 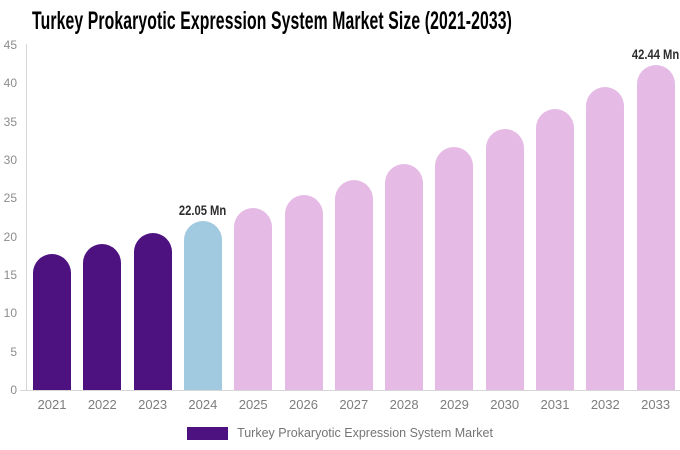 I want to click on y-tick-label-45: 45, so click(x=10, y=45).